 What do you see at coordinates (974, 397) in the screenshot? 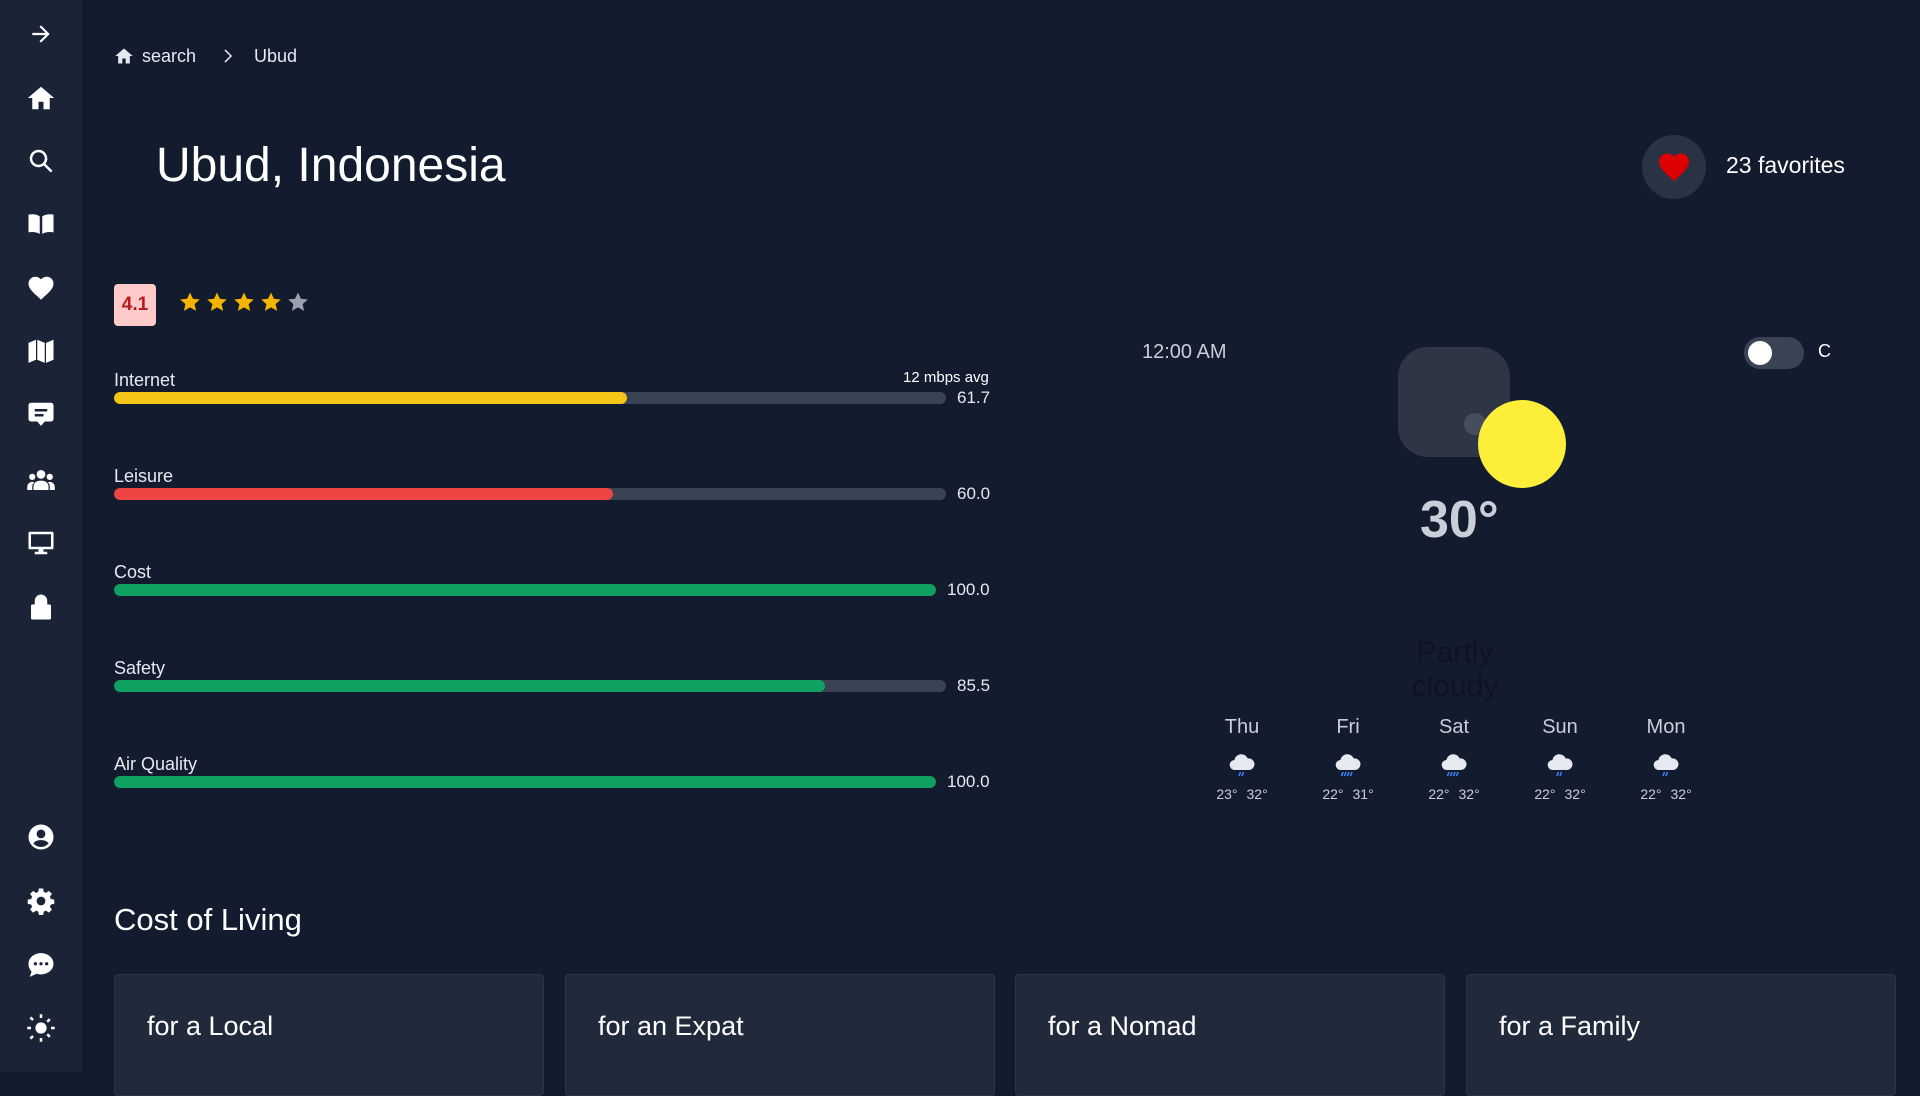
I see `metric-value: 61.7` at bounding box center [974, 397].